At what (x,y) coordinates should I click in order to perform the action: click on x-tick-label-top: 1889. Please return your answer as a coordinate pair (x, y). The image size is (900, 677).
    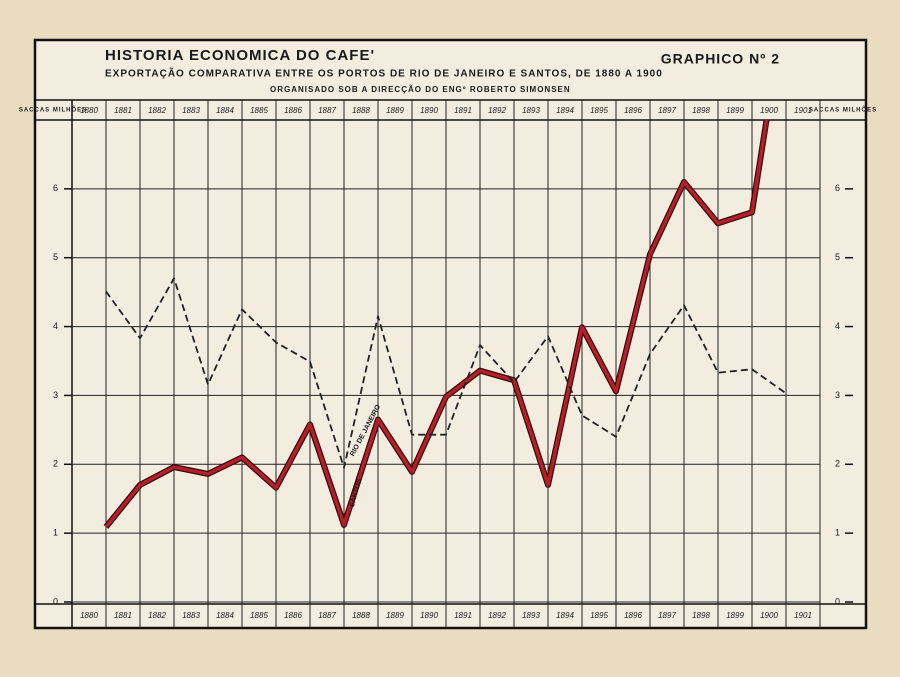
    Looking at the image, I should click on (395, 110).